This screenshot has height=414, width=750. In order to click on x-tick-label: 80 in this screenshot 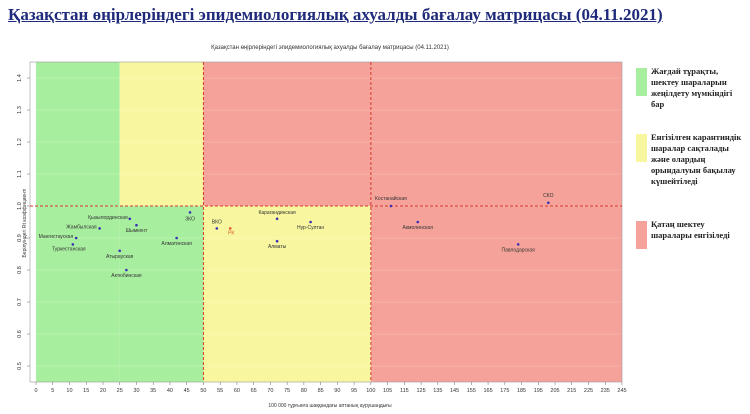, I will do `click(304, 391)`.